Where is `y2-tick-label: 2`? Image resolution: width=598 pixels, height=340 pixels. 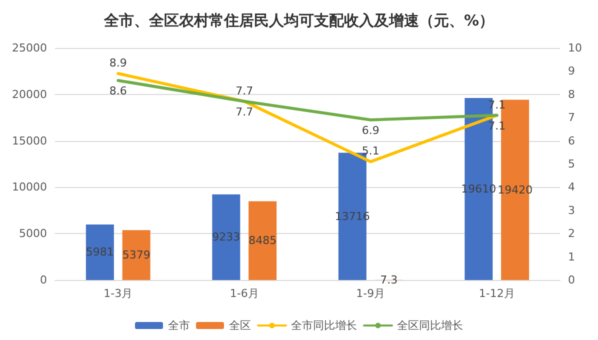
y2-tick-label: 2 is located at coordinates (571, 233).